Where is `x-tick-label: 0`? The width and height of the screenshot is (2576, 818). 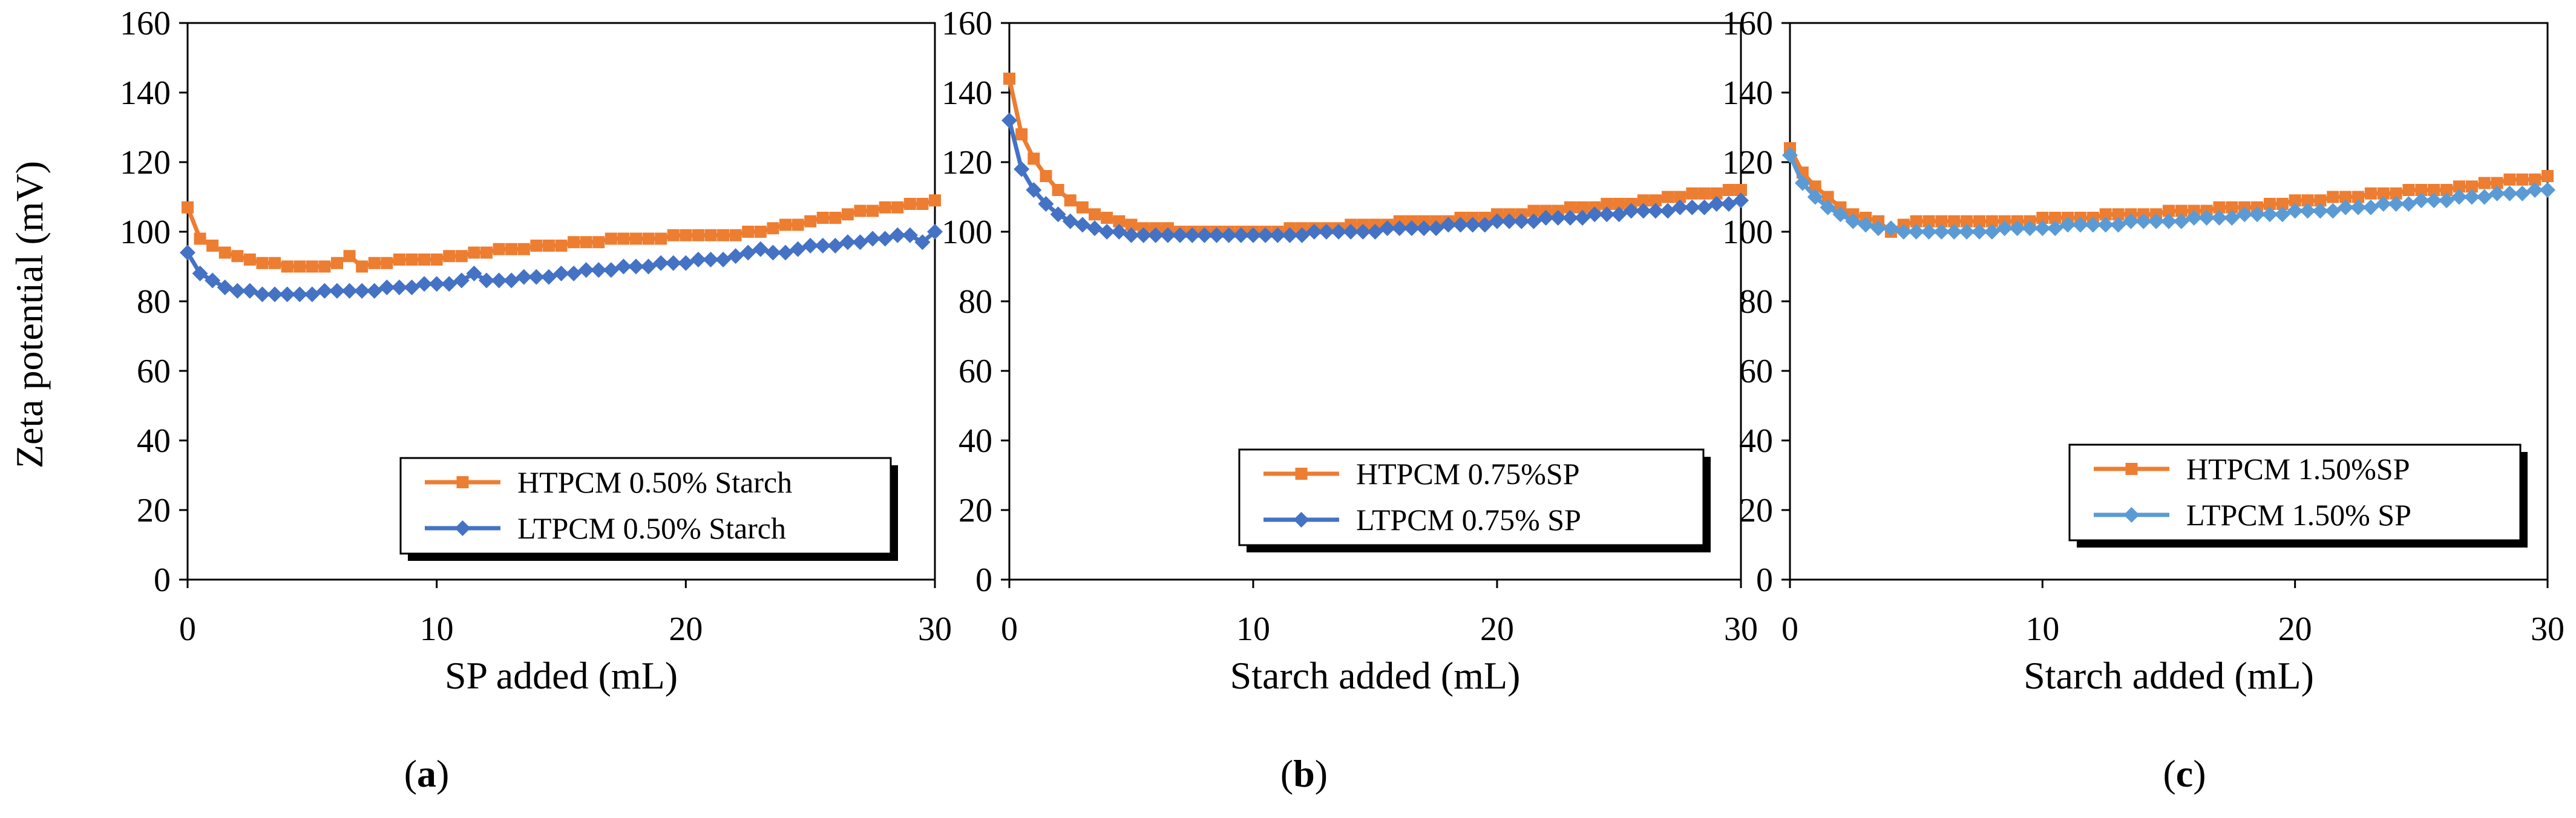
x-tick-label: 0 is located at coordinates (1789, 629).